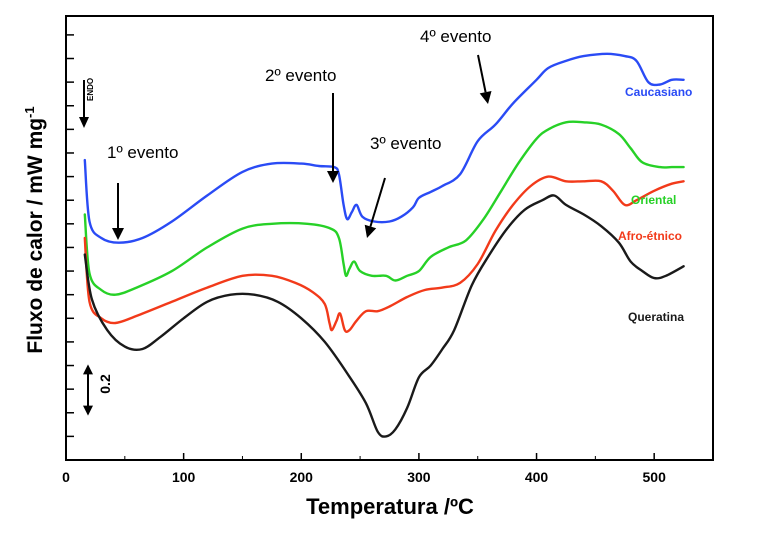 The width and height of the screenshot is (758, 535). Describe the element at coordinates (655, 477) in the screenshot. I see `x-tick-label: 500` at that location.